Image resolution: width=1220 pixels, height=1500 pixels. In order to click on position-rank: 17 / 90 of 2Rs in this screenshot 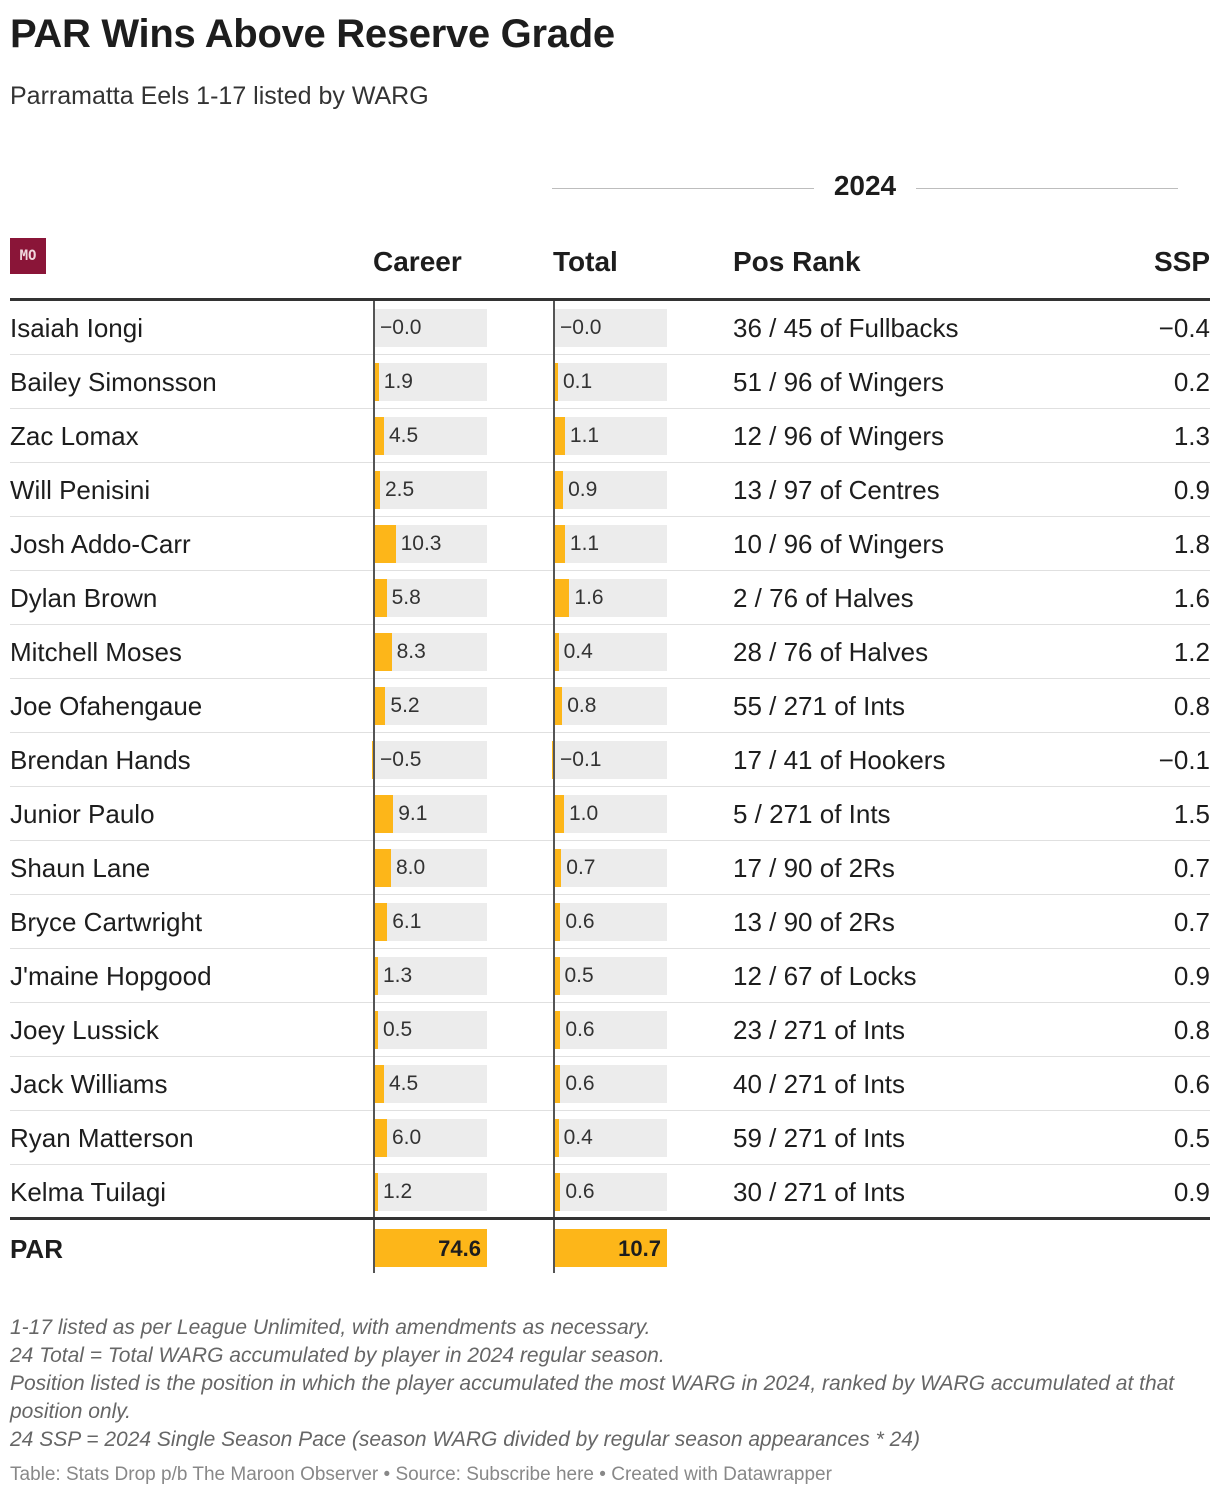, I will do `click(814, 868)`.